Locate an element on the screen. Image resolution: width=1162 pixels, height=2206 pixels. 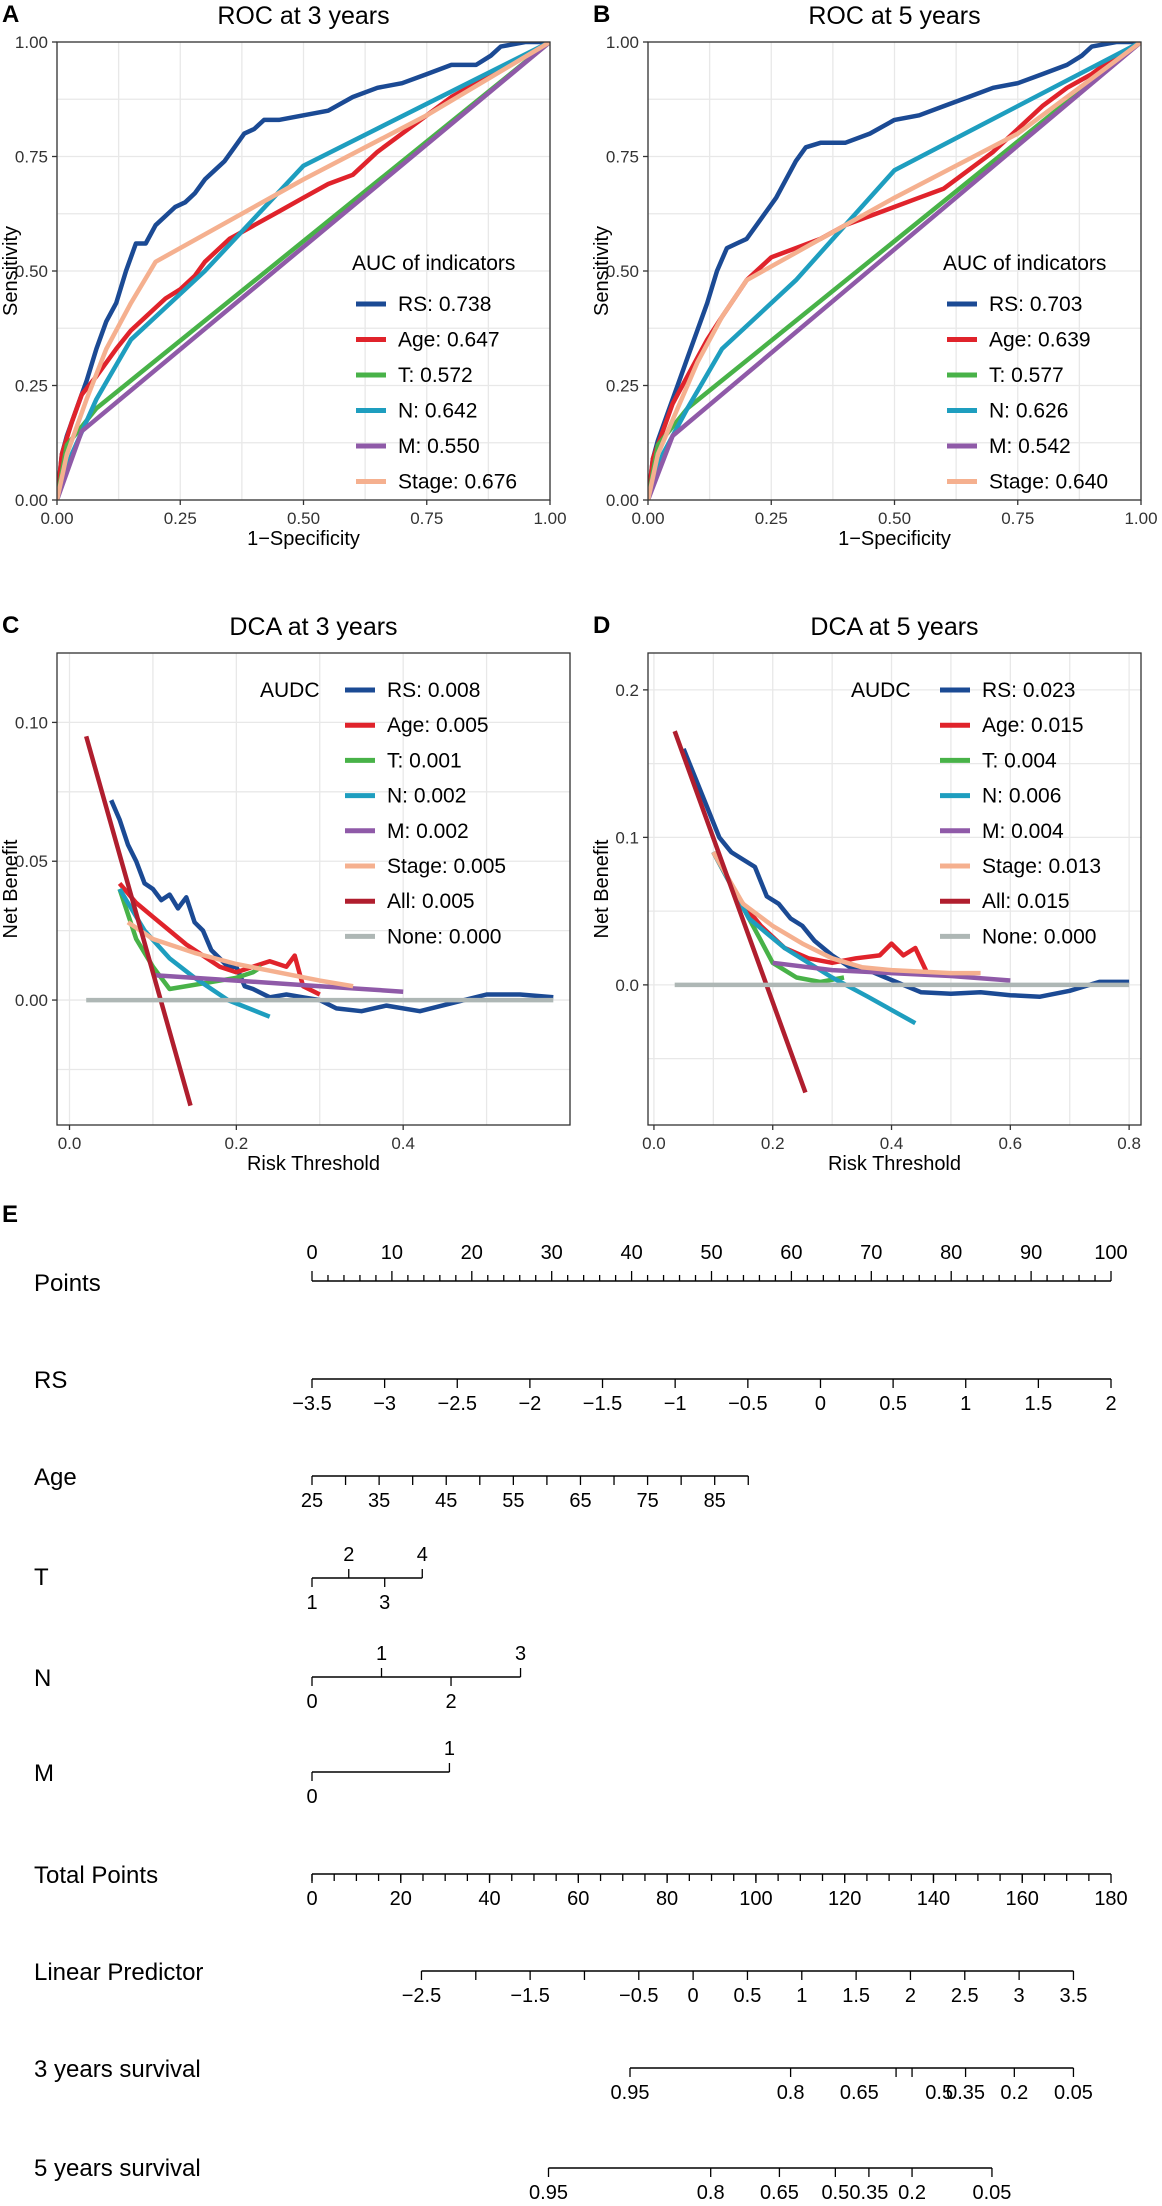
legend-label-age: Age: 0.005 is located at coordinates (438, 725).